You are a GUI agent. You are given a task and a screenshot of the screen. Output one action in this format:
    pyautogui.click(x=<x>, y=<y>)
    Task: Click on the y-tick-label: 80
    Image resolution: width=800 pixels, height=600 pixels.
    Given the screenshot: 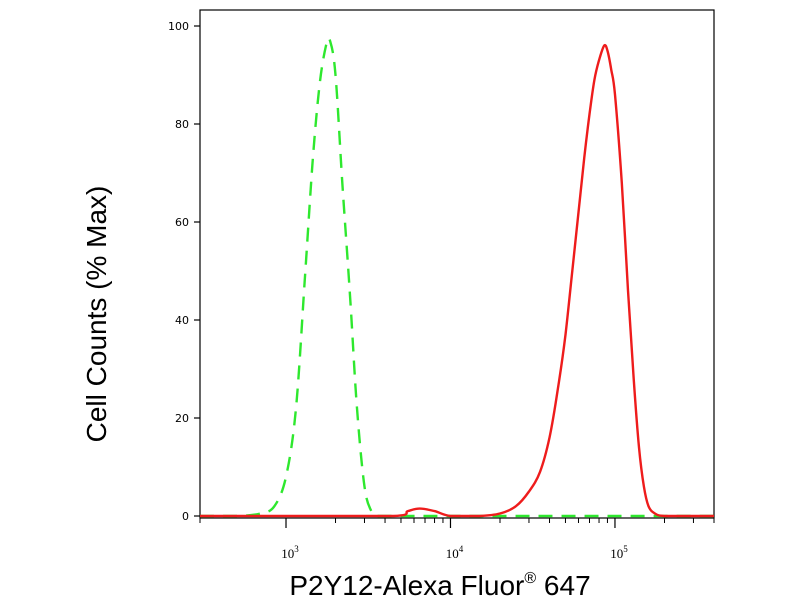 What is the action you would take?
    pyautogui.click(x=182, y=124)
    